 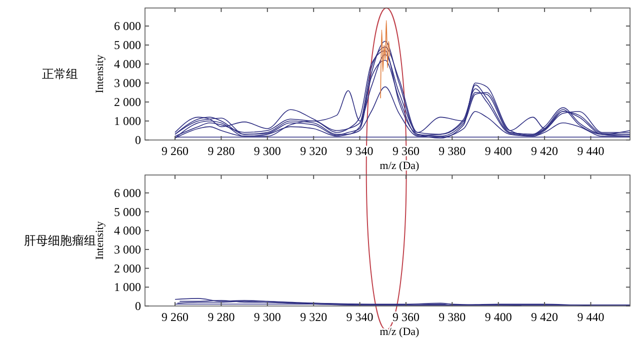 What do you see at coordinates (400, 332) in the screenshot?
I see `x-axis-title: m/z (Da)` at bounding box center [400, 332].